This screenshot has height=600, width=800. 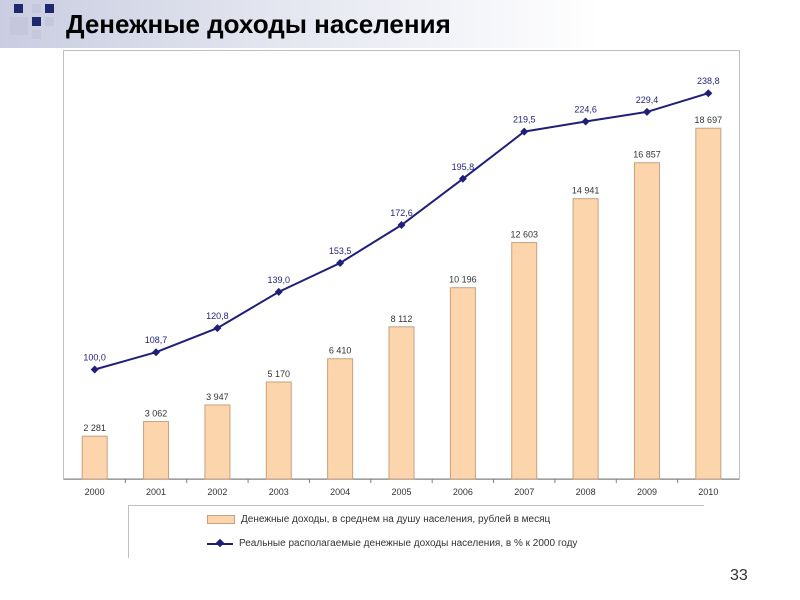 What do you see at coordinates (340, 492) in the screenshot?
I see `x-tick-label: 2004` at bounding box center [340, 492].